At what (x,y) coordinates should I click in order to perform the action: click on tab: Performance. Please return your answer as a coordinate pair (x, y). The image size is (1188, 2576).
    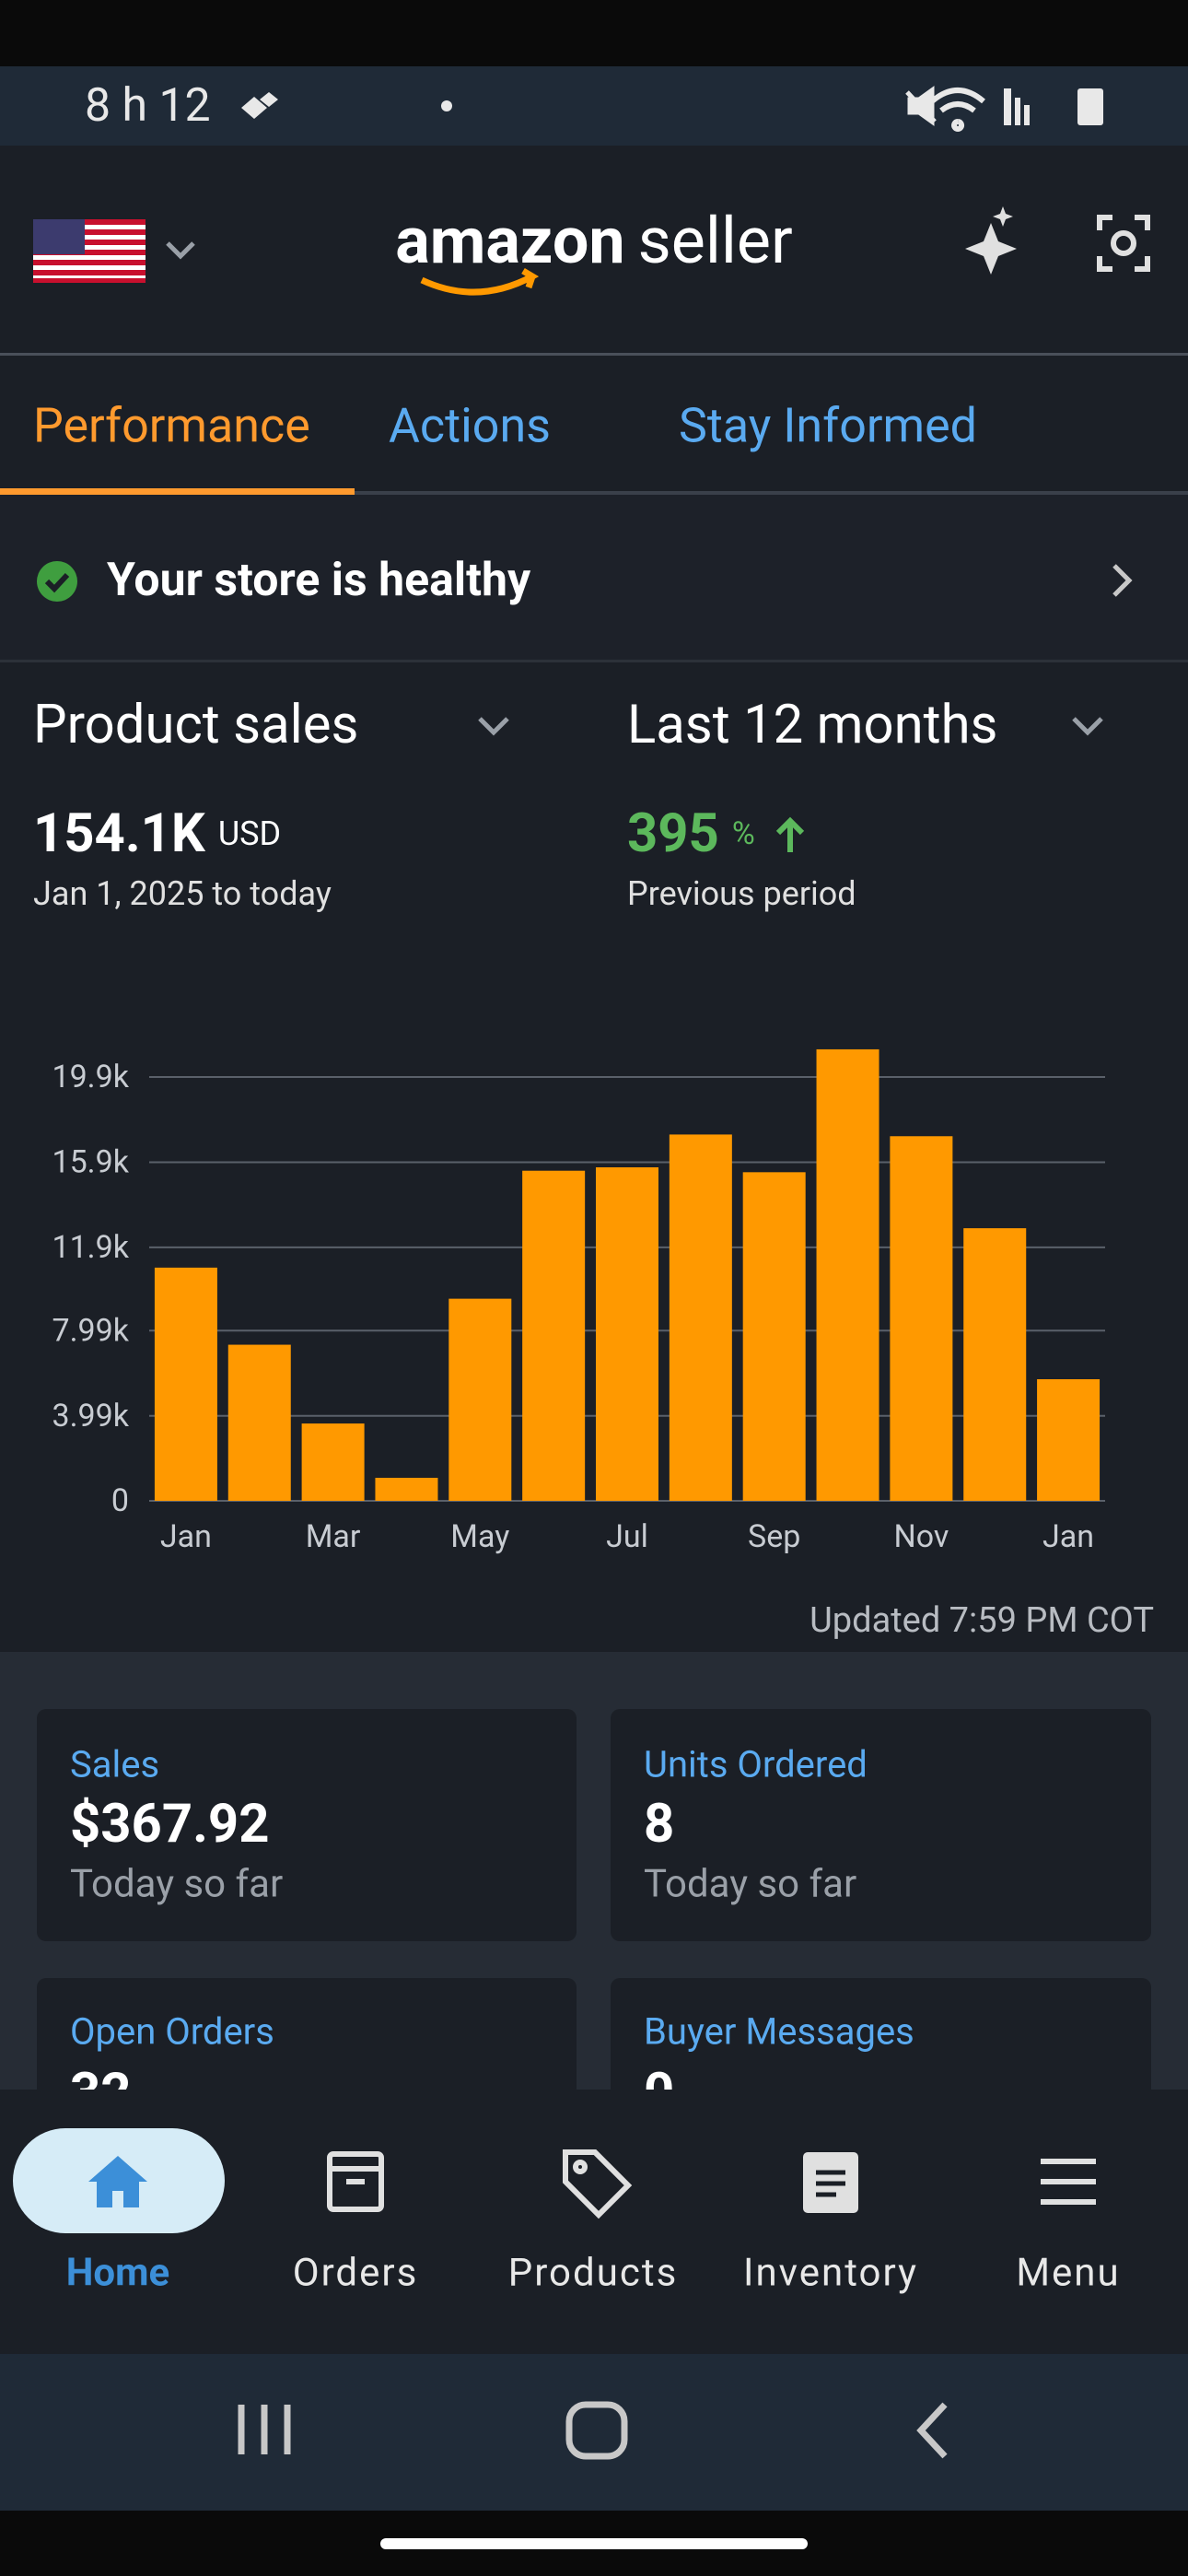
    Looking at the image, I should click on (172, 426).